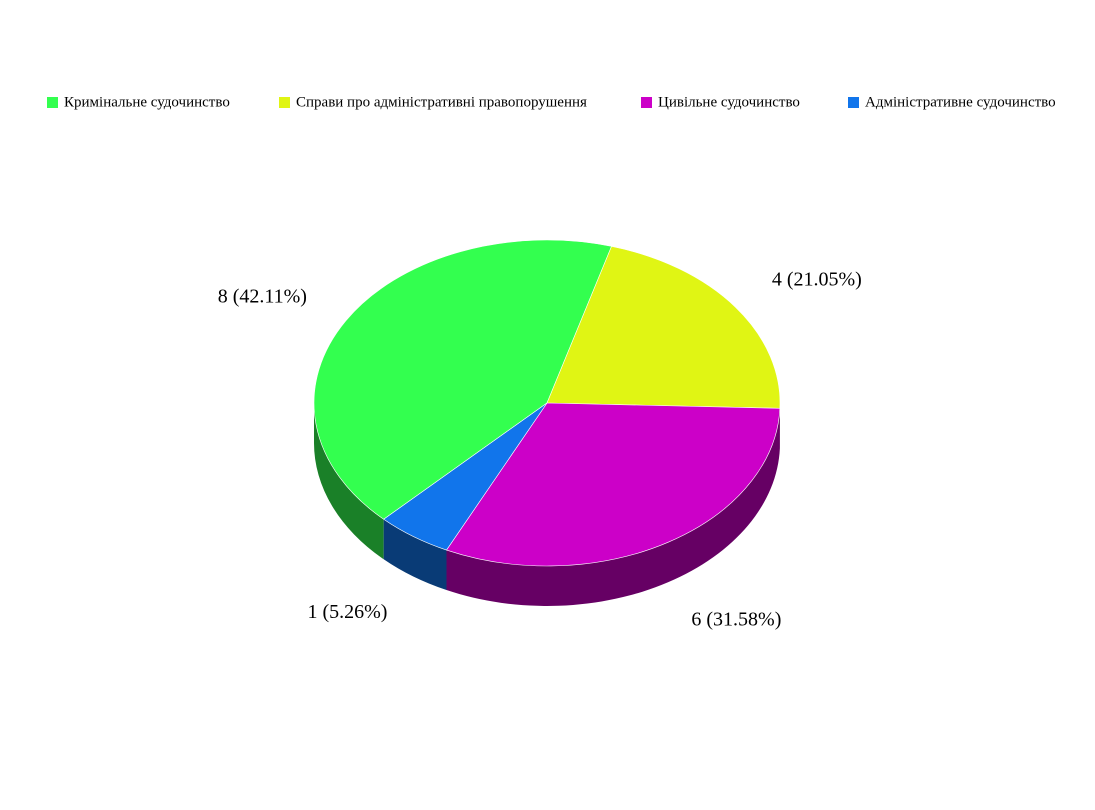 This screenshot has width=1095, height=810. I want to click on data-label: 1 (5.26%), so click(347, 612).